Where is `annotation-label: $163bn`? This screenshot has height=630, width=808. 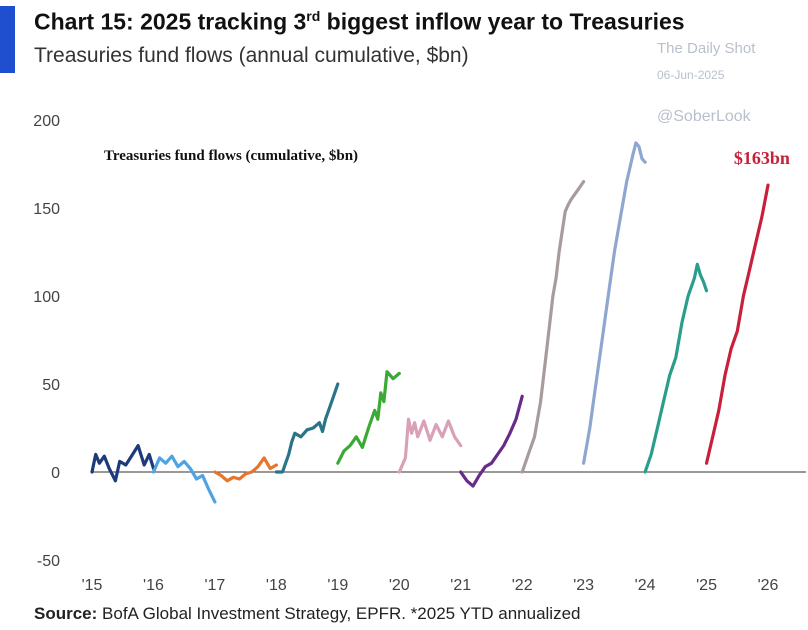 annotation-label: $163bn is located at coordinates (762, 158).